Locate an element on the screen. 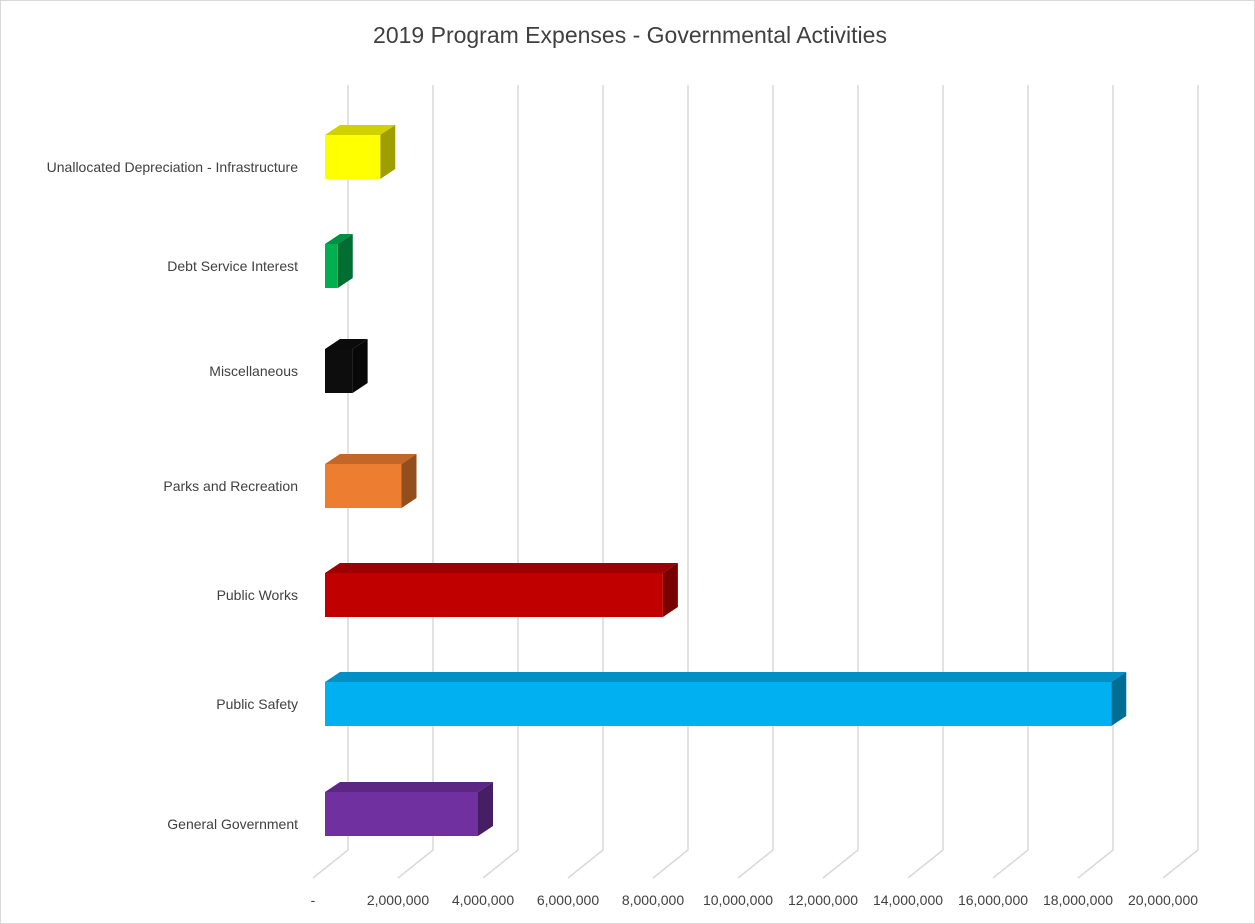  x-tick-label: 10,000,000 is located at coordinates (738, 900).